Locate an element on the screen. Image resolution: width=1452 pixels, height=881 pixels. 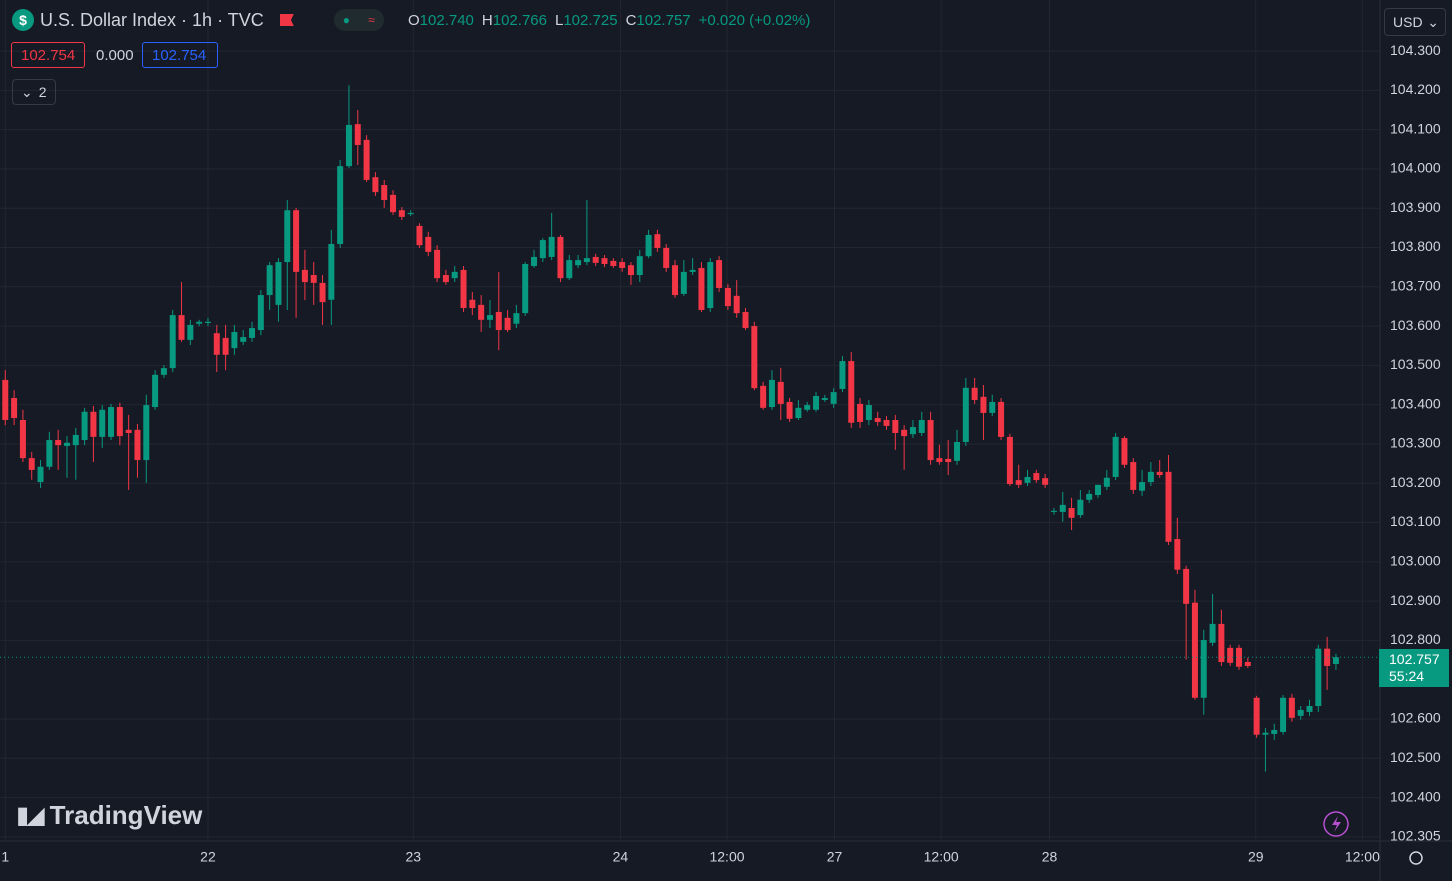
x-tick-label: 28 is located at coordinates (1050, 857).